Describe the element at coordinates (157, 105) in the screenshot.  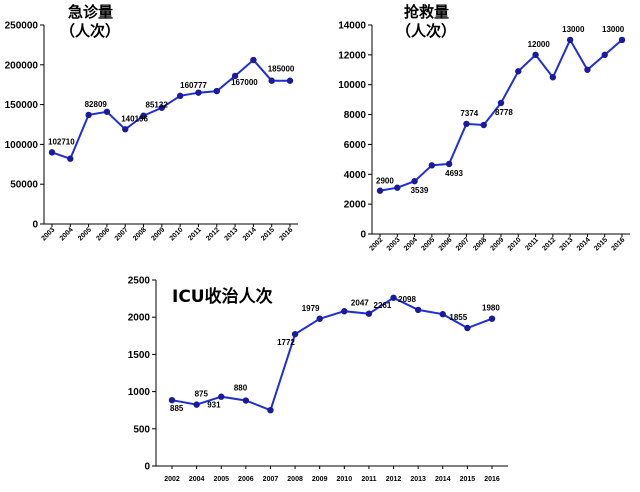
I see `data-label: 85132` at that location.